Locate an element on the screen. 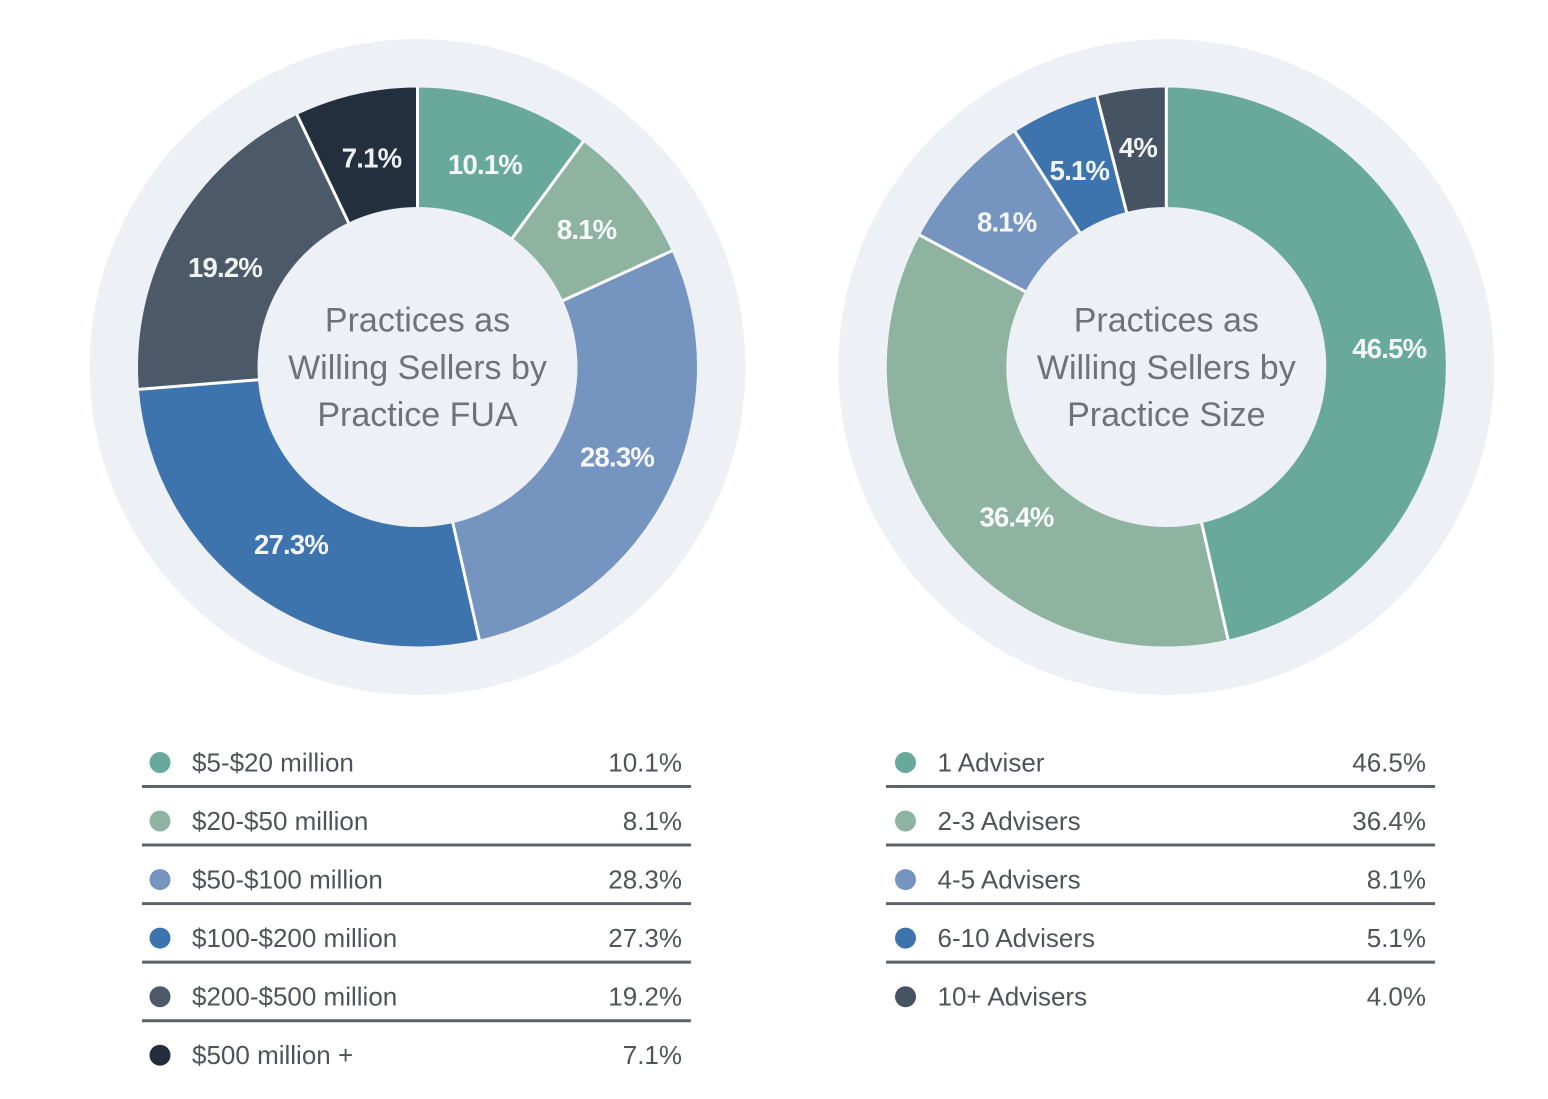 This screenshot has height=1099, width=1548. svg-text: $5-$20 million is located at coordinates (273, 763).